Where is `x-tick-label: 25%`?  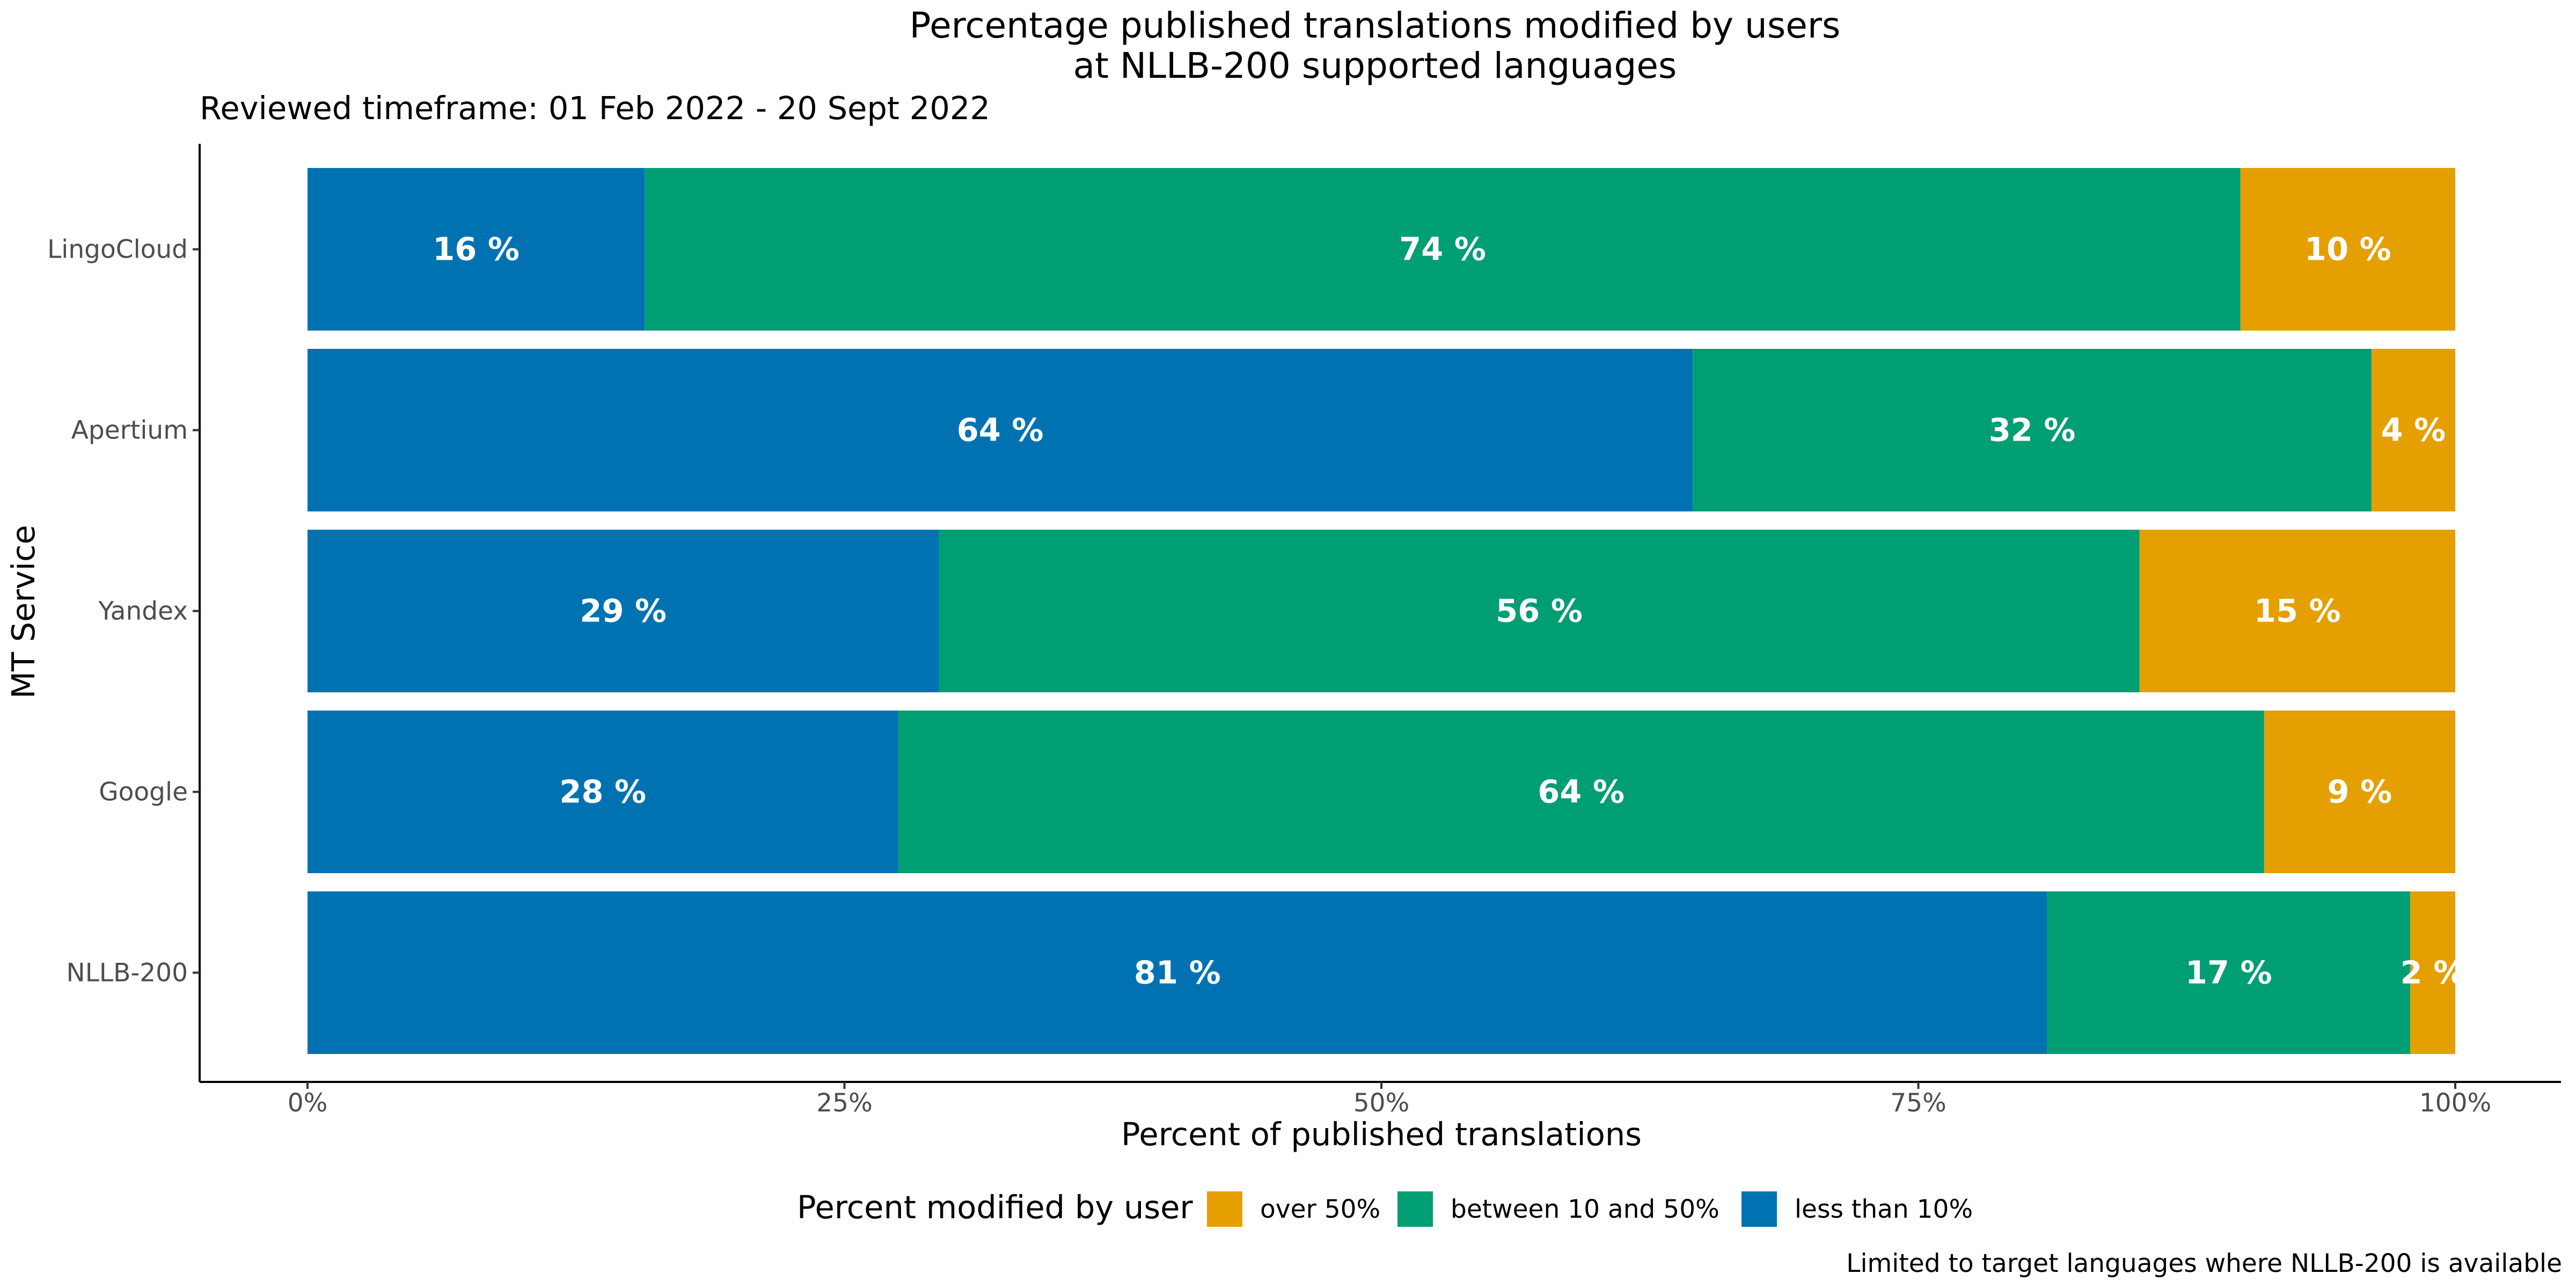
x-tick-label: 25% is located at coordinates (844, 1103).